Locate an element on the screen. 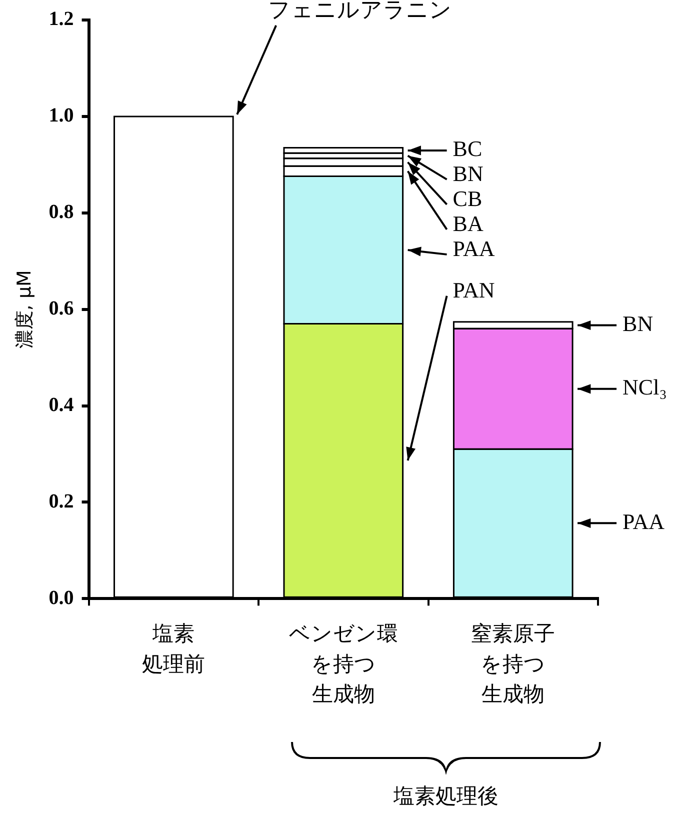  y-tick-label: 1.0 is located at coordinates (61, 115).